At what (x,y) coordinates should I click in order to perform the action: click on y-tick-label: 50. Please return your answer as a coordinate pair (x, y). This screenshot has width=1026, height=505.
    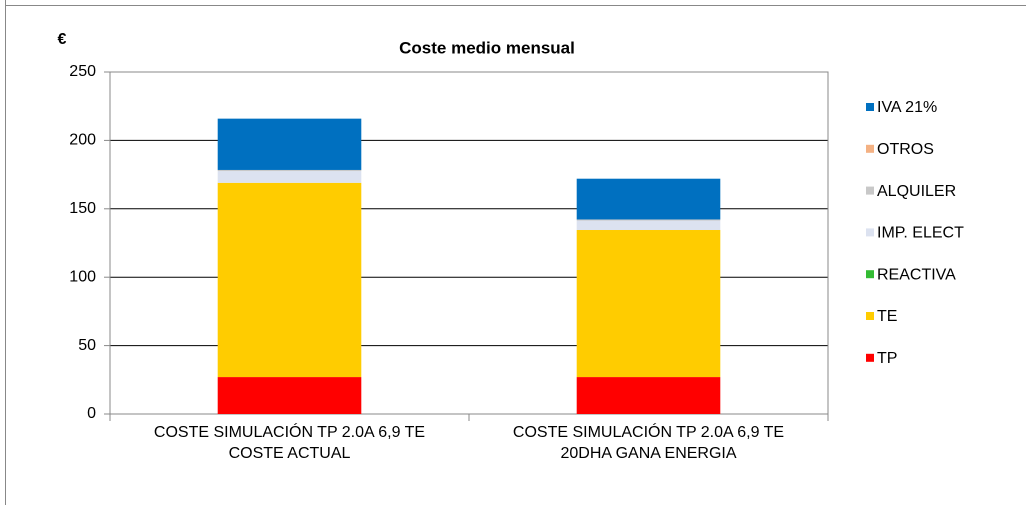
    Looking at the image, I should click on (87, 345).